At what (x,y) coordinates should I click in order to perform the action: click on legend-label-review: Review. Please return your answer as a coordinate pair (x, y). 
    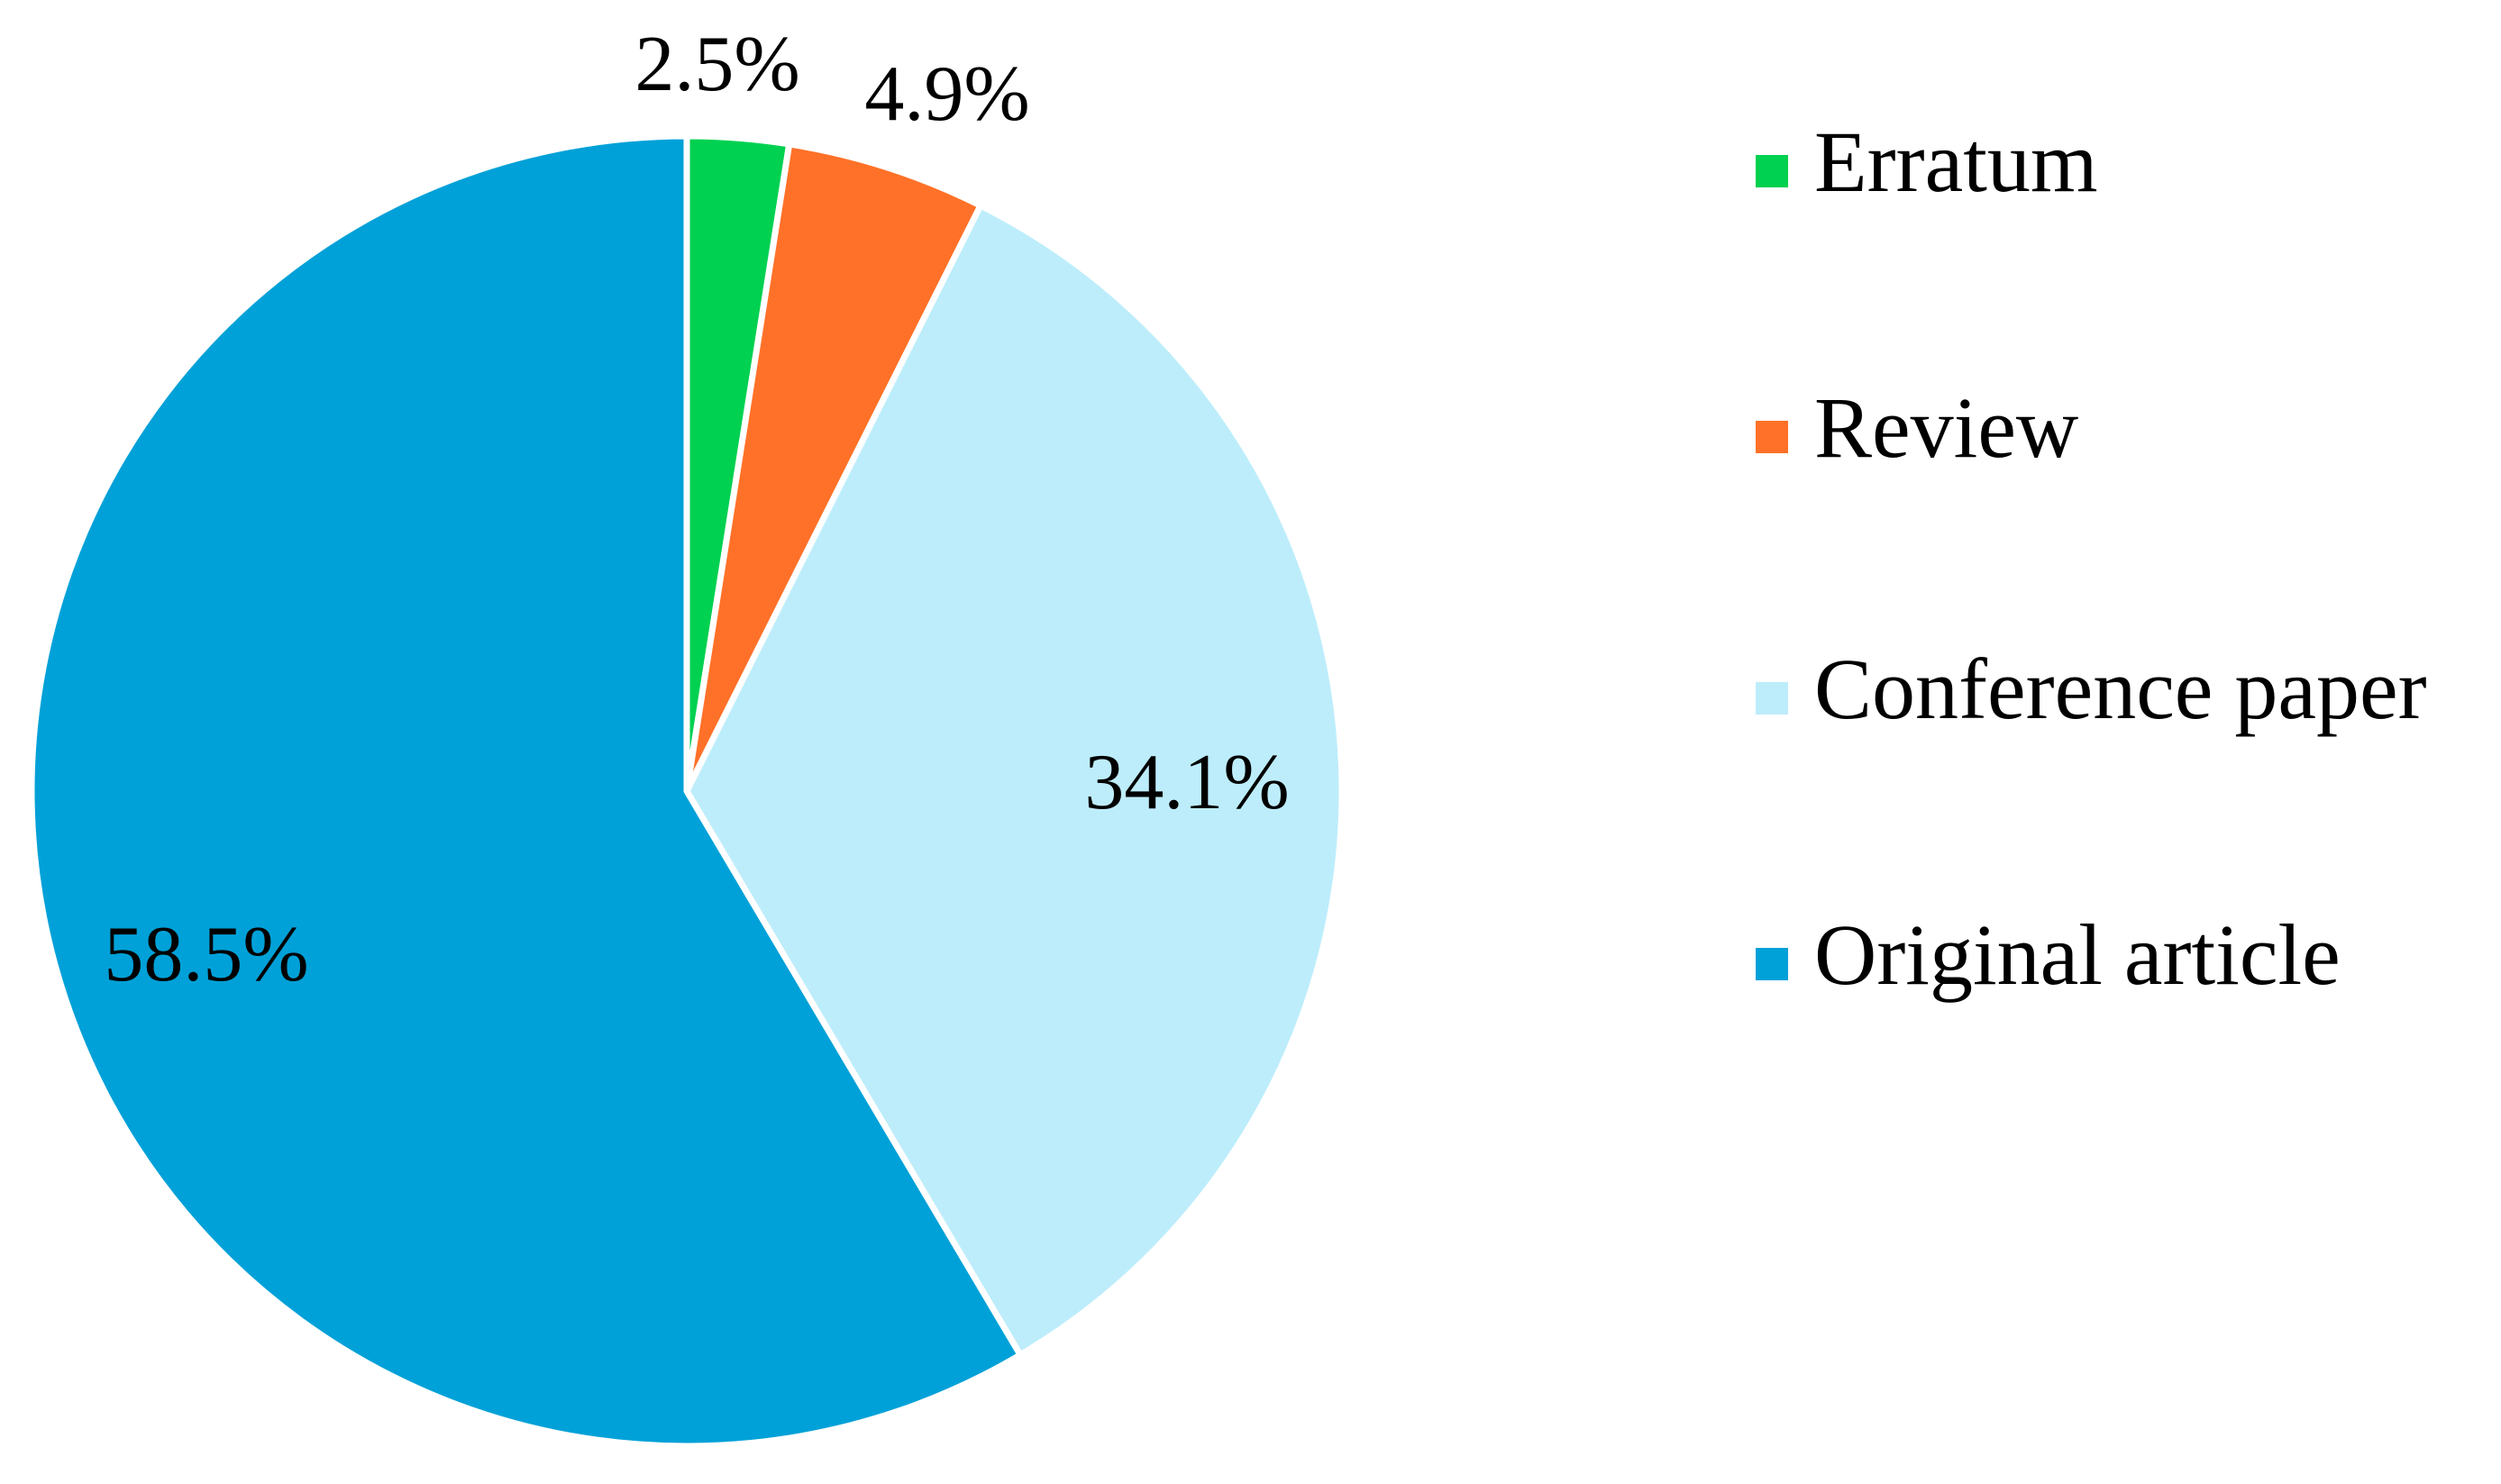
    Looking at the image, I should click on (1946, 427).